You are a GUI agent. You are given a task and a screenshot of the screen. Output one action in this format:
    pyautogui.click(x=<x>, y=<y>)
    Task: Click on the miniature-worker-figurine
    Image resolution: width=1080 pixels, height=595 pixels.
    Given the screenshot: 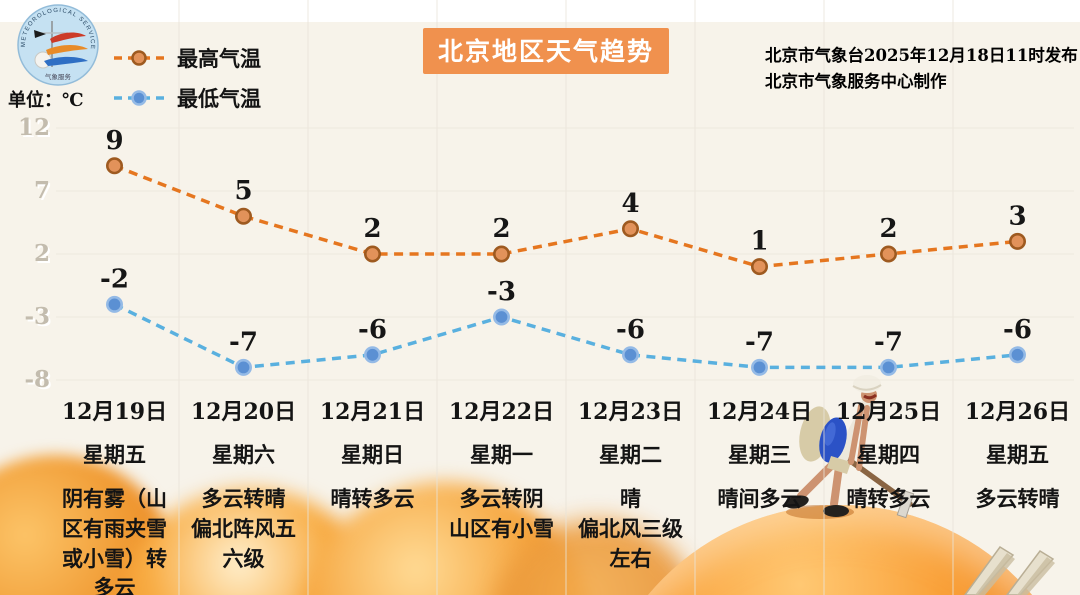 What is the action you would take?
    pyautogui.click(x=850, y=447)
    